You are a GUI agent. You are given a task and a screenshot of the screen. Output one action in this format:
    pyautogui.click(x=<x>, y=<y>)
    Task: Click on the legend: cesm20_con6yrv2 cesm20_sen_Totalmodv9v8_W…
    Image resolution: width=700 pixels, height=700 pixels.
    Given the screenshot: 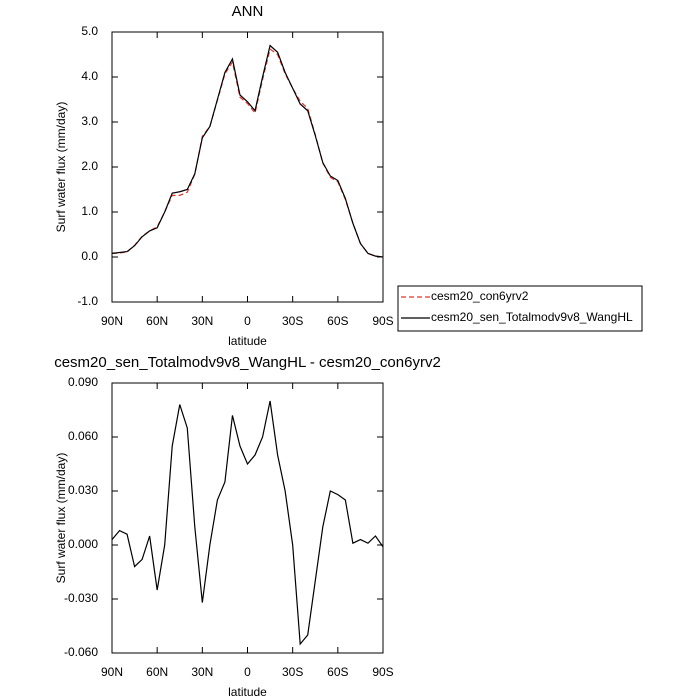 What is the action you would take?
    pyautogui.click(x=520, y=308)
    